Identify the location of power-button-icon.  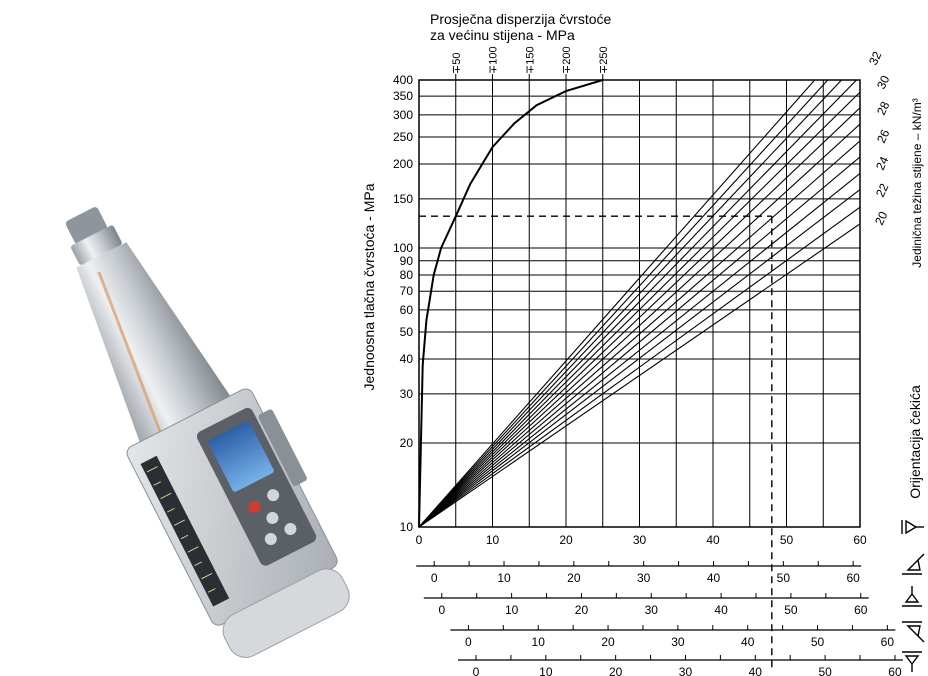
(254, 506).